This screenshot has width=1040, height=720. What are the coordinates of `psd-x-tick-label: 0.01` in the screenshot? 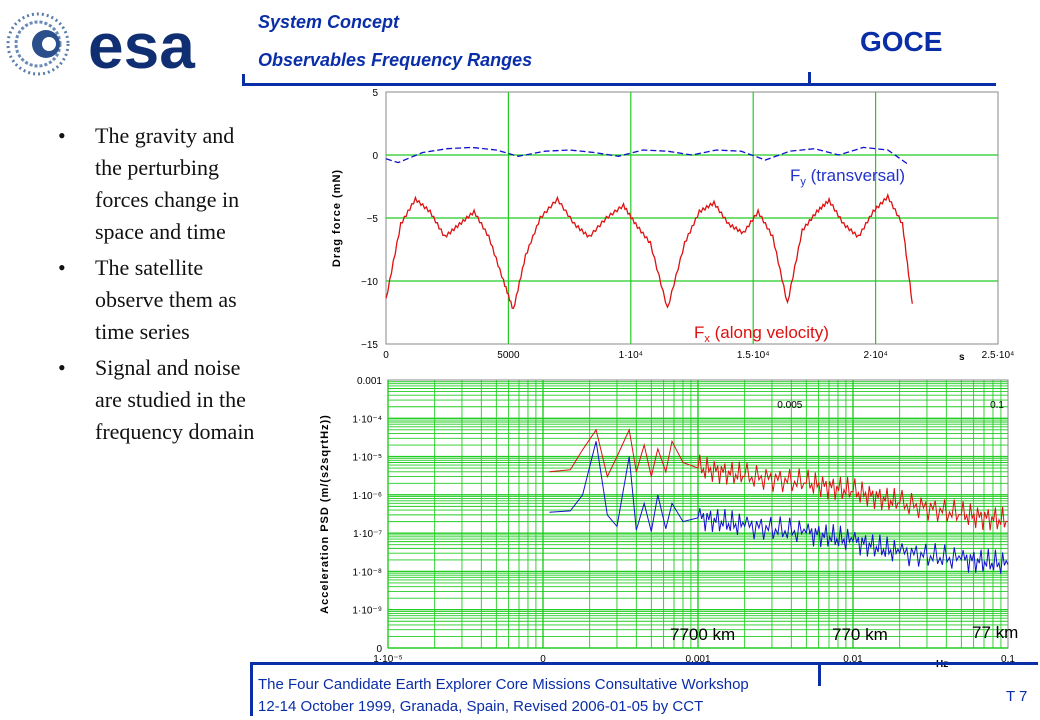 It's located at (853, 659).